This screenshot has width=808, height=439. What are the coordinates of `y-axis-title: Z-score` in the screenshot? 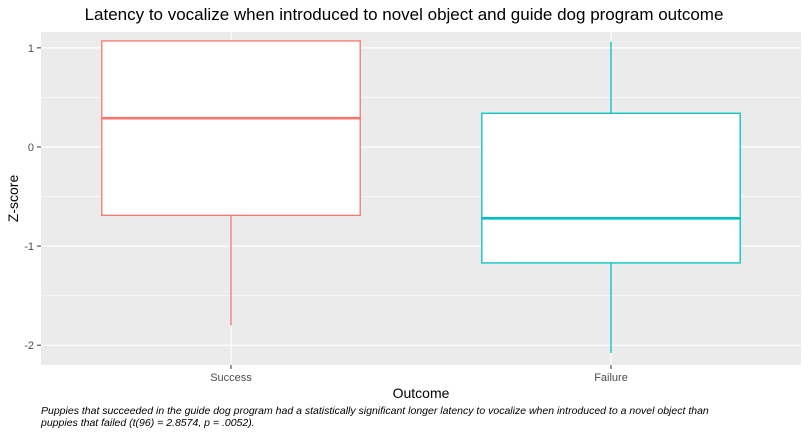 It's located at (13, 199).